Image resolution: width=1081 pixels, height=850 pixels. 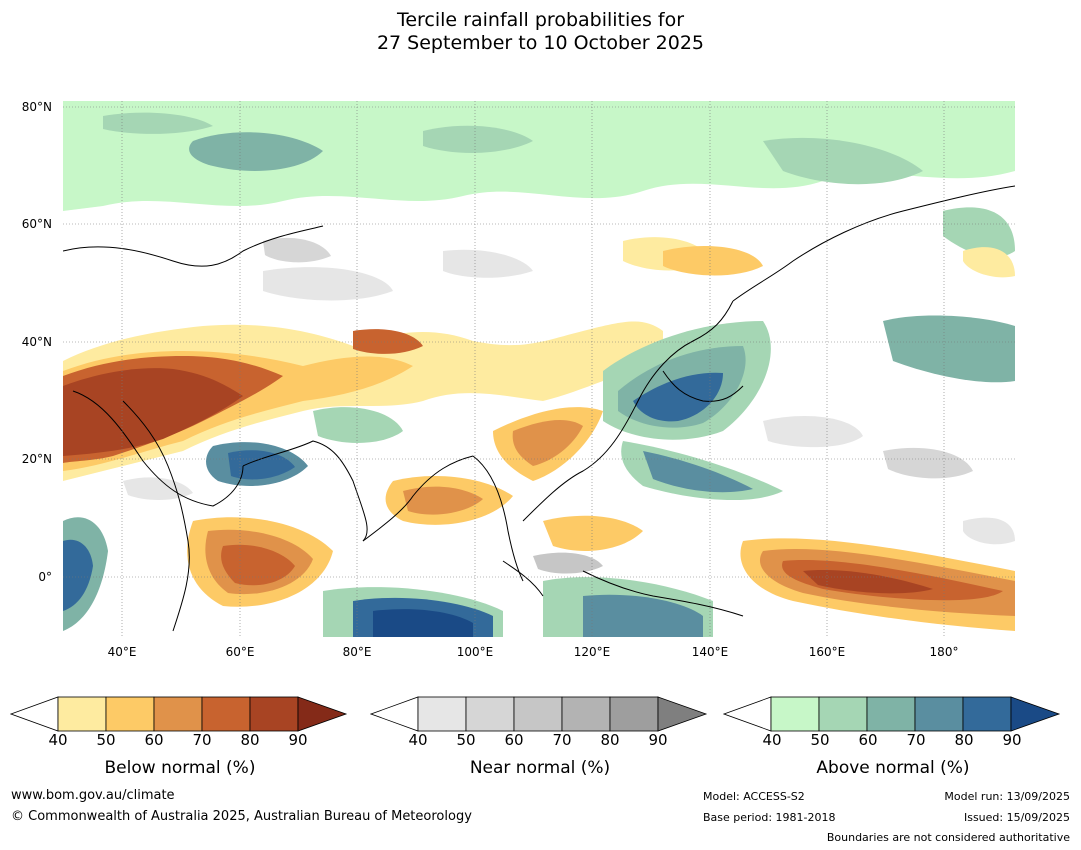 I want to click on footer-base-period: Base period: 1981-2018, so click(x=769, y=817).